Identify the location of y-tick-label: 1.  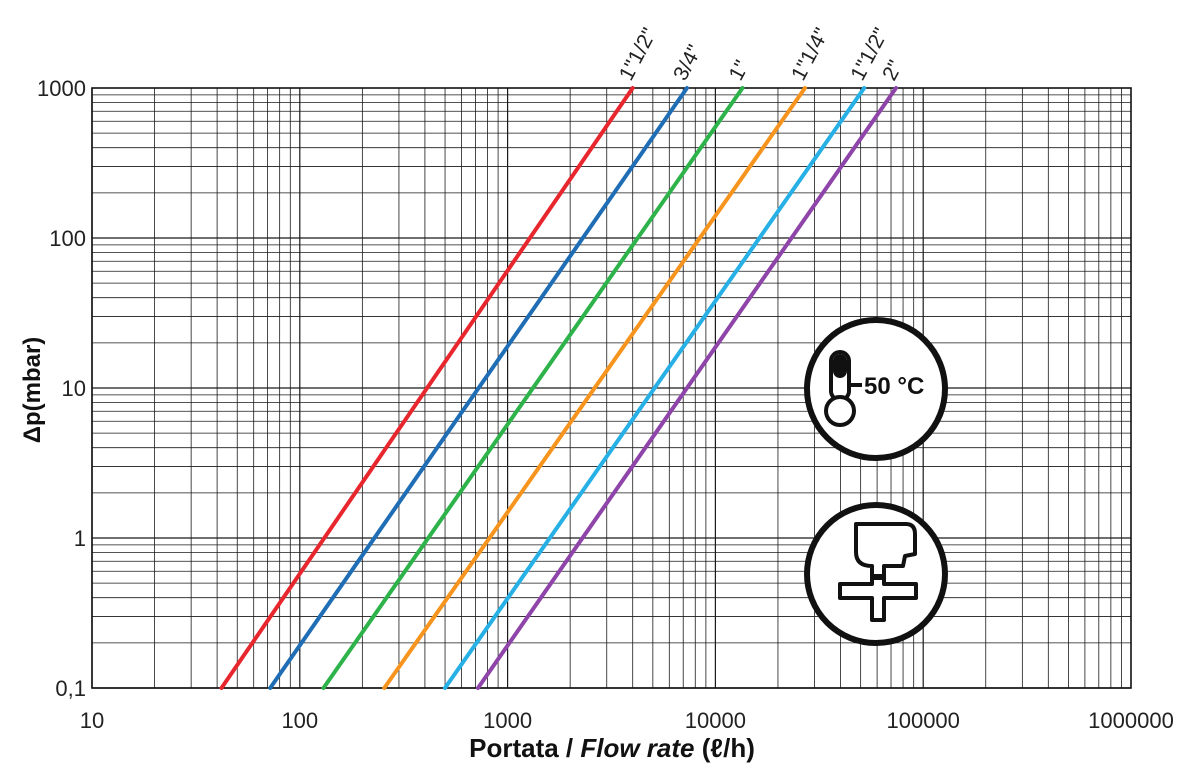
(80, 538).